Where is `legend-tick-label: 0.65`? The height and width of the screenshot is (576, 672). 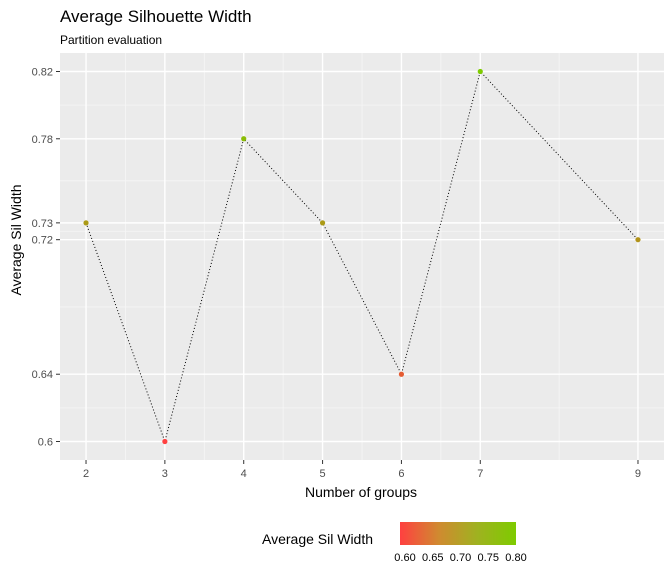 legend-tick-label: 0.65 is located at coordinates (433, 558).